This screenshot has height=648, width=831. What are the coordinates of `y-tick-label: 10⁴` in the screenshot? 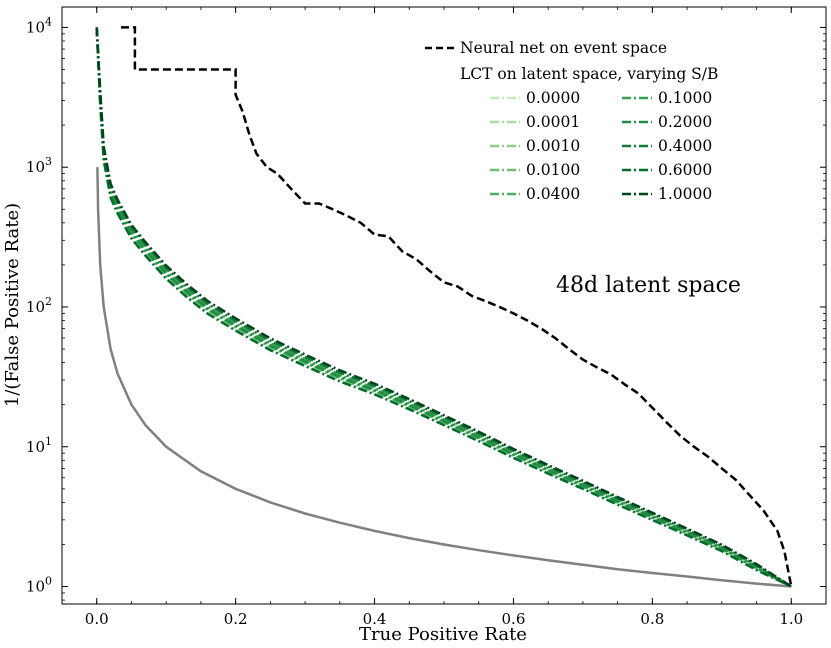 It's located at (39, 25).